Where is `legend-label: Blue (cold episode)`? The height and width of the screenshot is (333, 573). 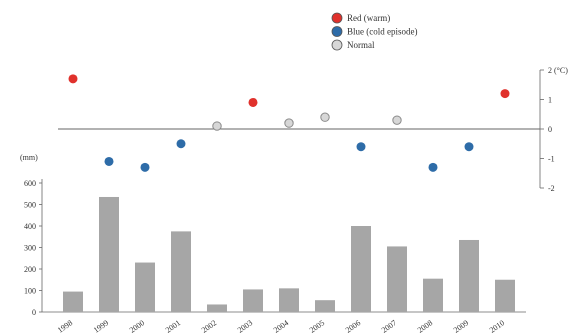
legend-label: Blue (cold episode) is located at coordinates (382, 32).